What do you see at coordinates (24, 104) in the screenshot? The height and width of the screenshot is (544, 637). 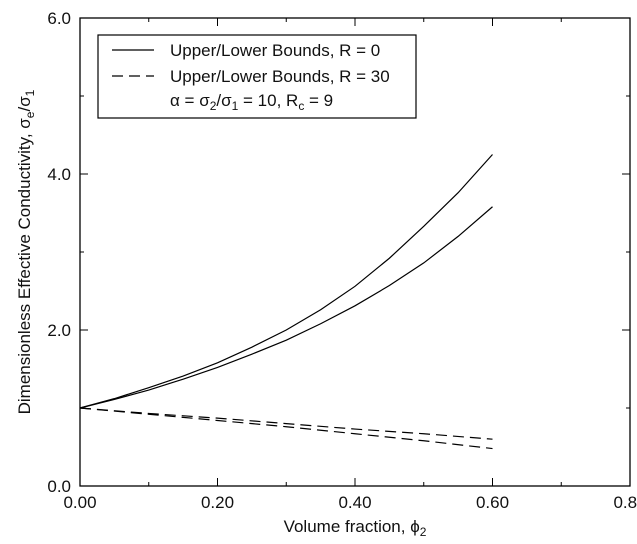 I see `y-axis-title-mid: /σ` at bounding box center [24, 104].